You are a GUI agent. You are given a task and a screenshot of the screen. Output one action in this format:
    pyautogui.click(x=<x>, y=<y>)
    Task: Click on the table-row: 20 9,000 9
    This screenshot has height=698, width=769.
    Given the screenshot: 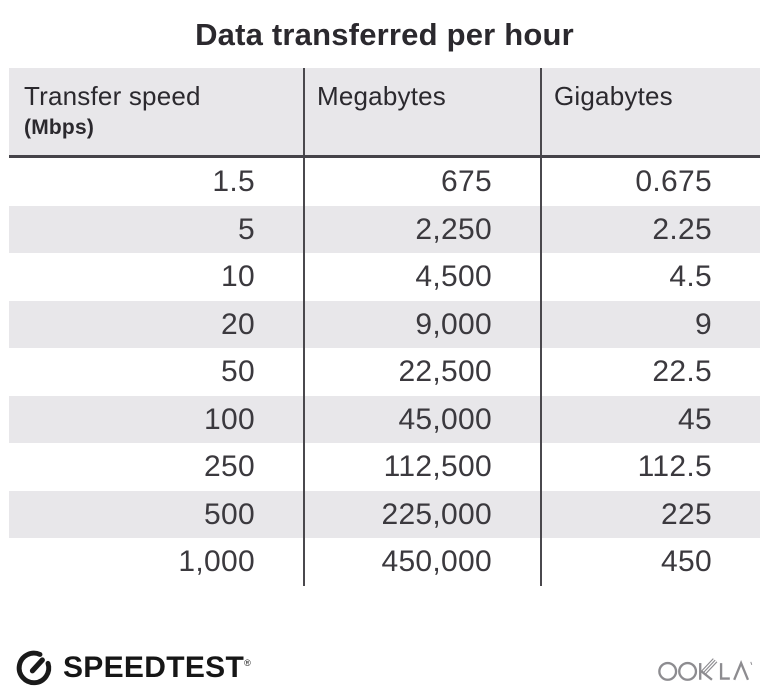 What is the action you would take?
    pyautogui.click(x=384, y=324)
    